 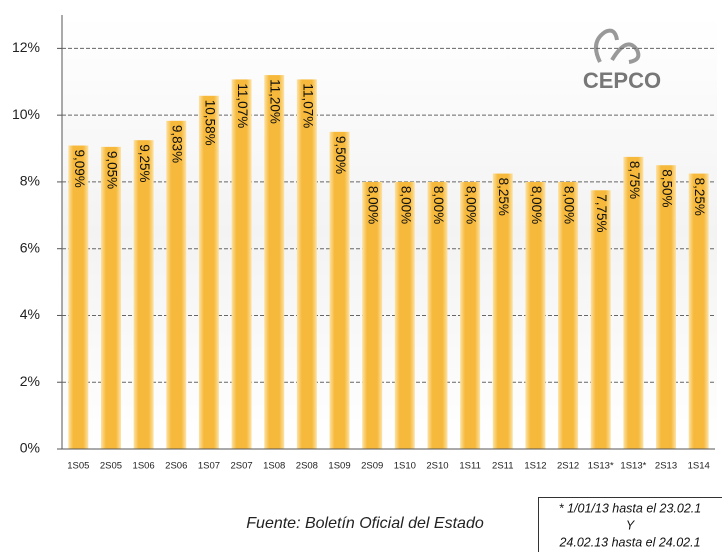 What do you see at coordinates (30, 448) in the screenshot?
I see `y-tick-label: 0%` at bounding box center [30, 448].